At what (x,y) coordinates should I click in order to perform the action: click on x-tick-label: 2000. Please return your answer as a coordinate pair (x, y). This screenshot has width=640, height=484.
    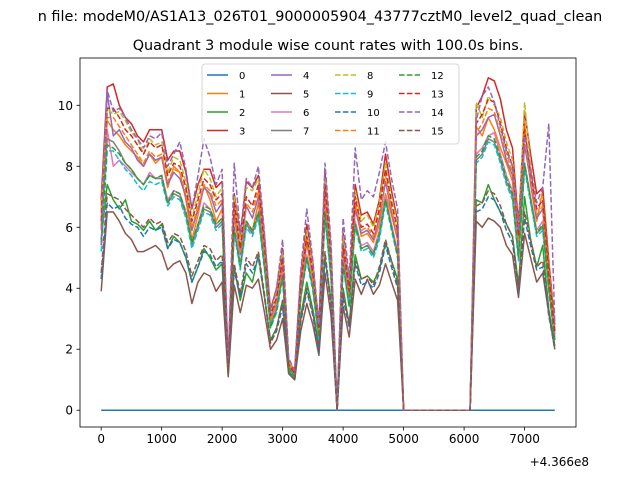
    Looking at the image, I should click on (222, 439).